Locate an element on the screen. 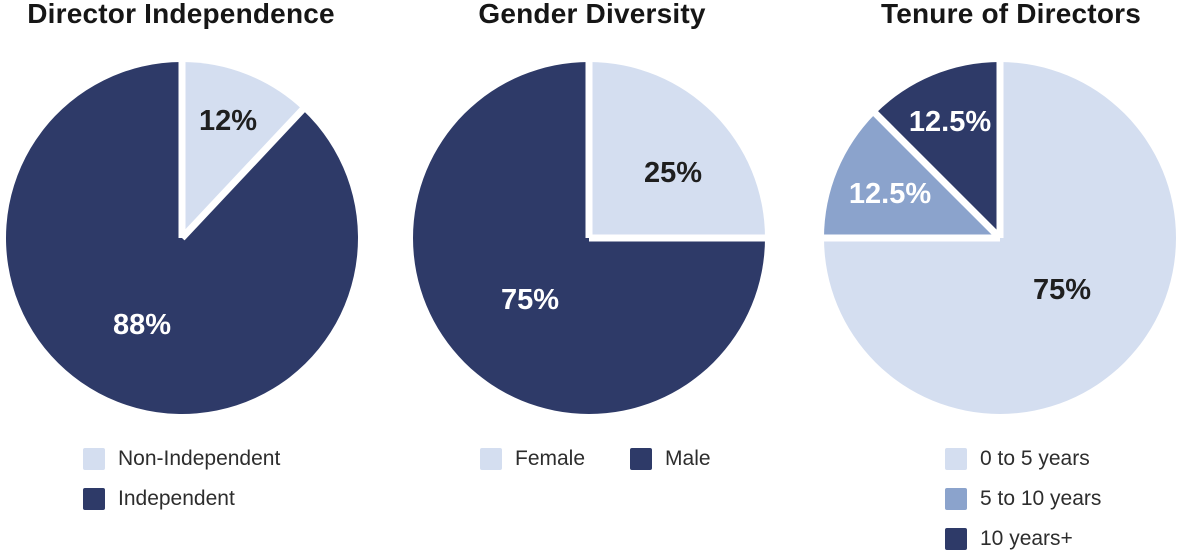 This screenshot has width=1184, height=552. chart-title-director-independence: Director Independence is located at coordinates (181, 14).